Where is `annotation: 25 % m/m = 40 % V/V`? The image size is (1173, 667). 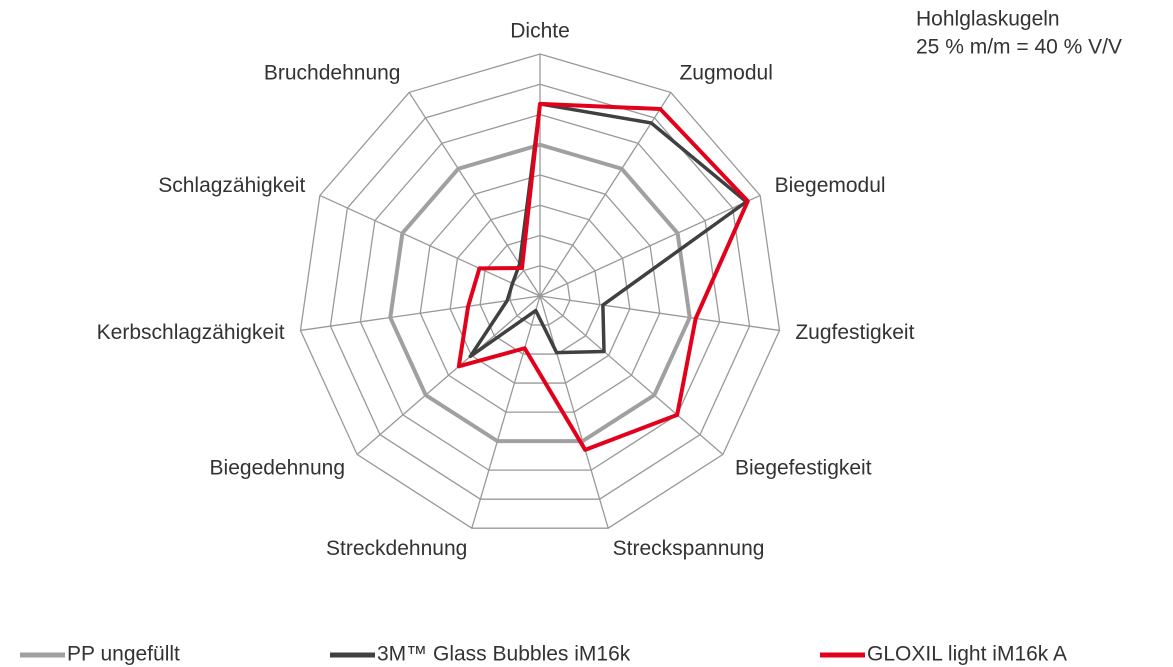
annotation: 25 % m/m = 40 % V/V is located at coordinates (1019, 47).